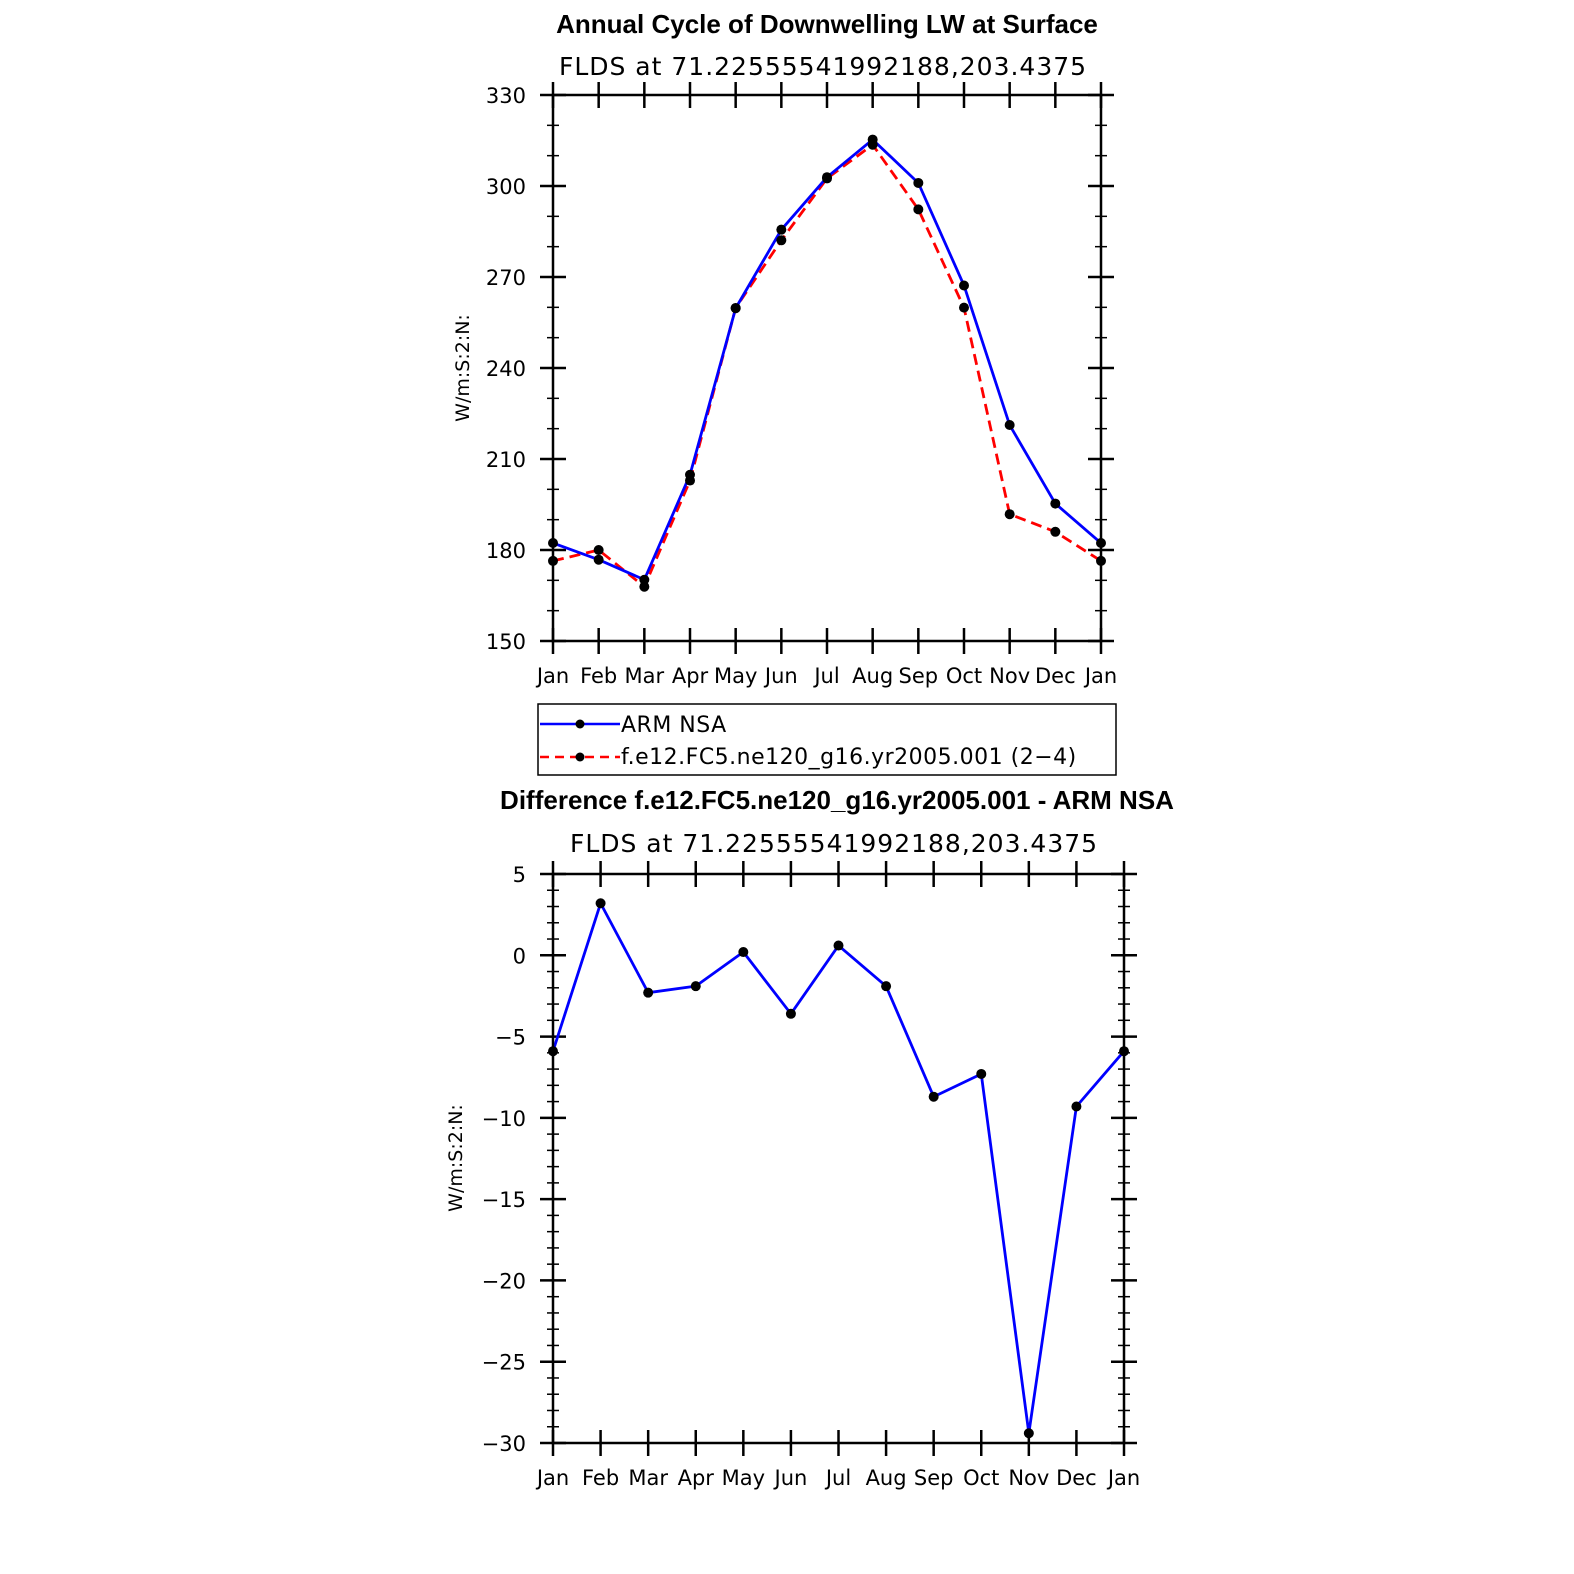 The width and height of the screenshot is (1574, 1574). I want to click on legend-label-arm-nsa: ARM NSA, so click(674, 725).